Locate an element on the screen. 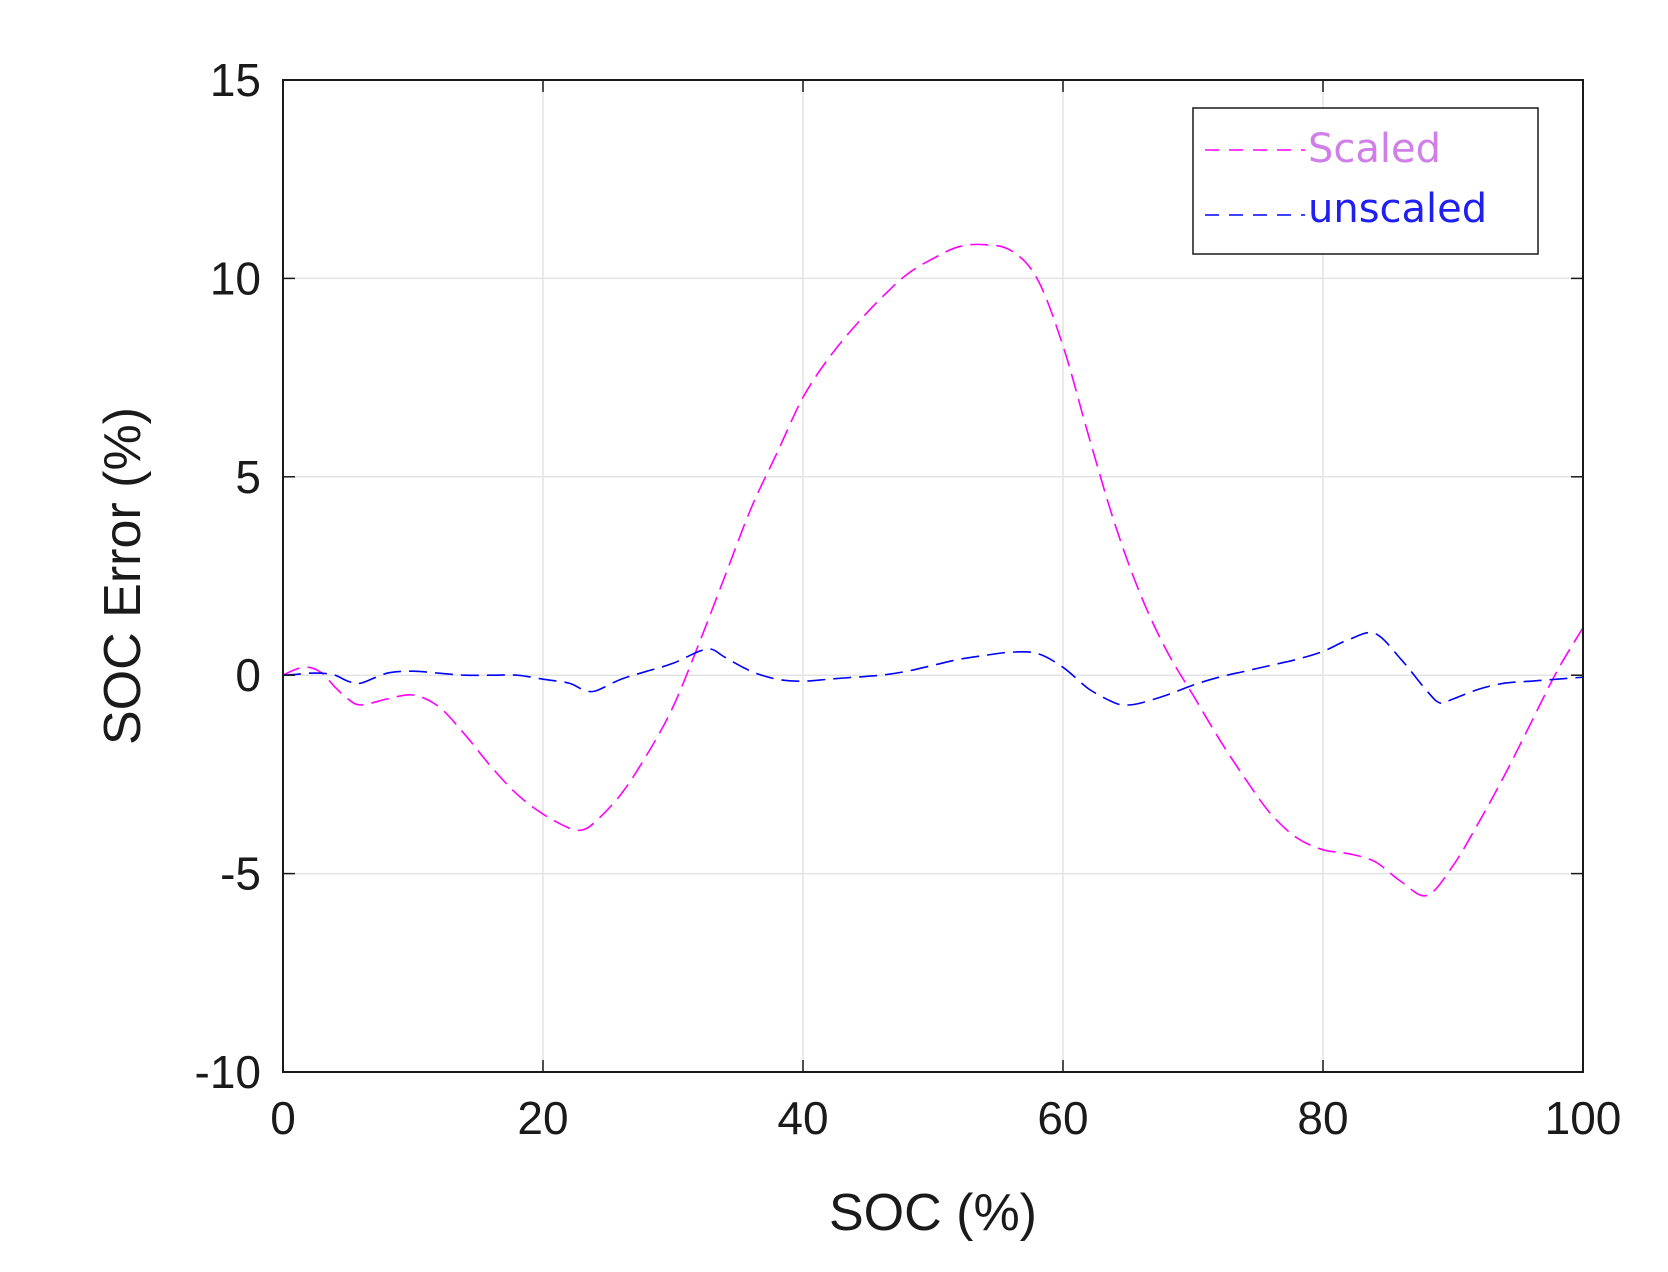 Image resolution: width=1668 pixels, height=1272 pixels. legend-box is located at coordinates (1365, 181).